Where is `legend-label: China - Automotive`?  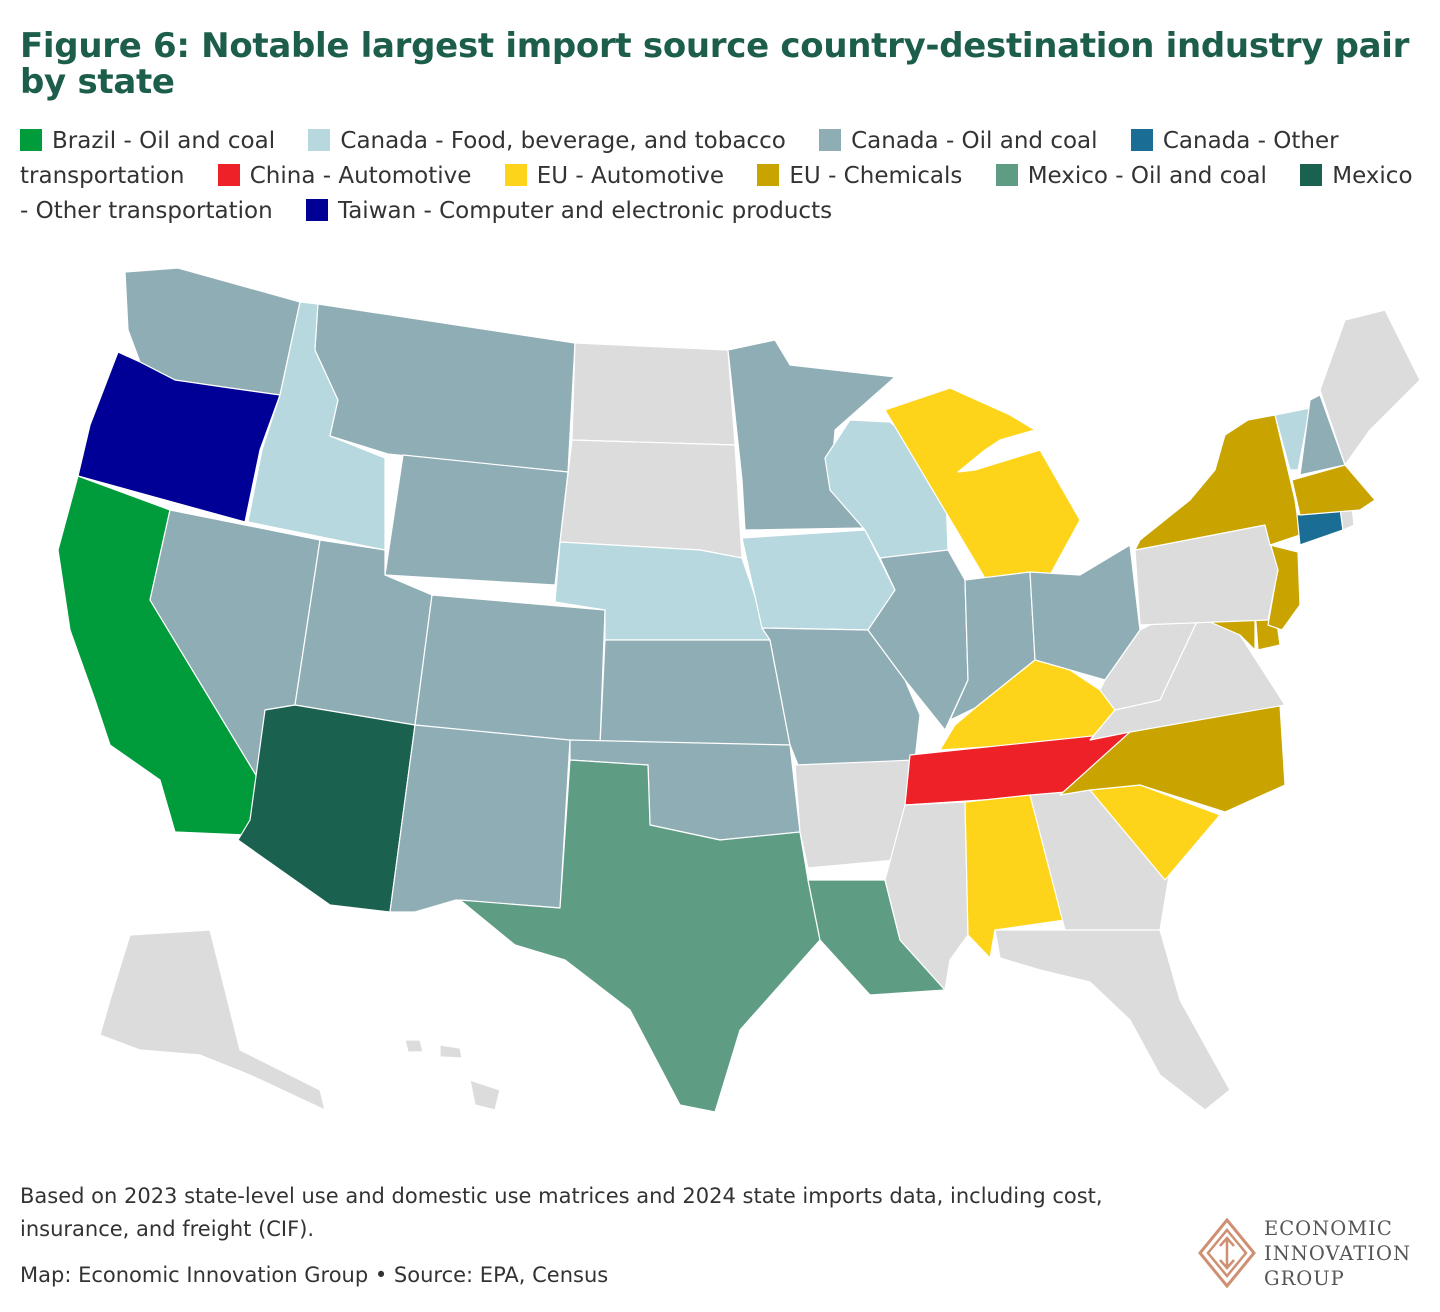 legend-label: China - Automotive is located at coordinates (360, 176).